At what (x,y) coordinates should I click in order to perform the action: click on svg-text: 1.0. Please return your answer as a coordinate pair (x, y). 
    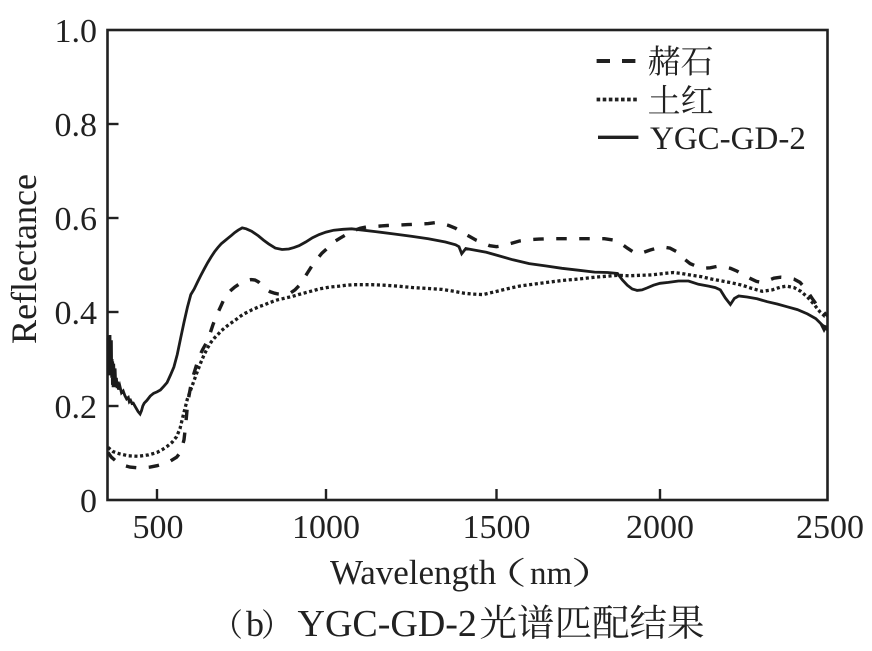
    Looking at the image, I should click on (76, 31).